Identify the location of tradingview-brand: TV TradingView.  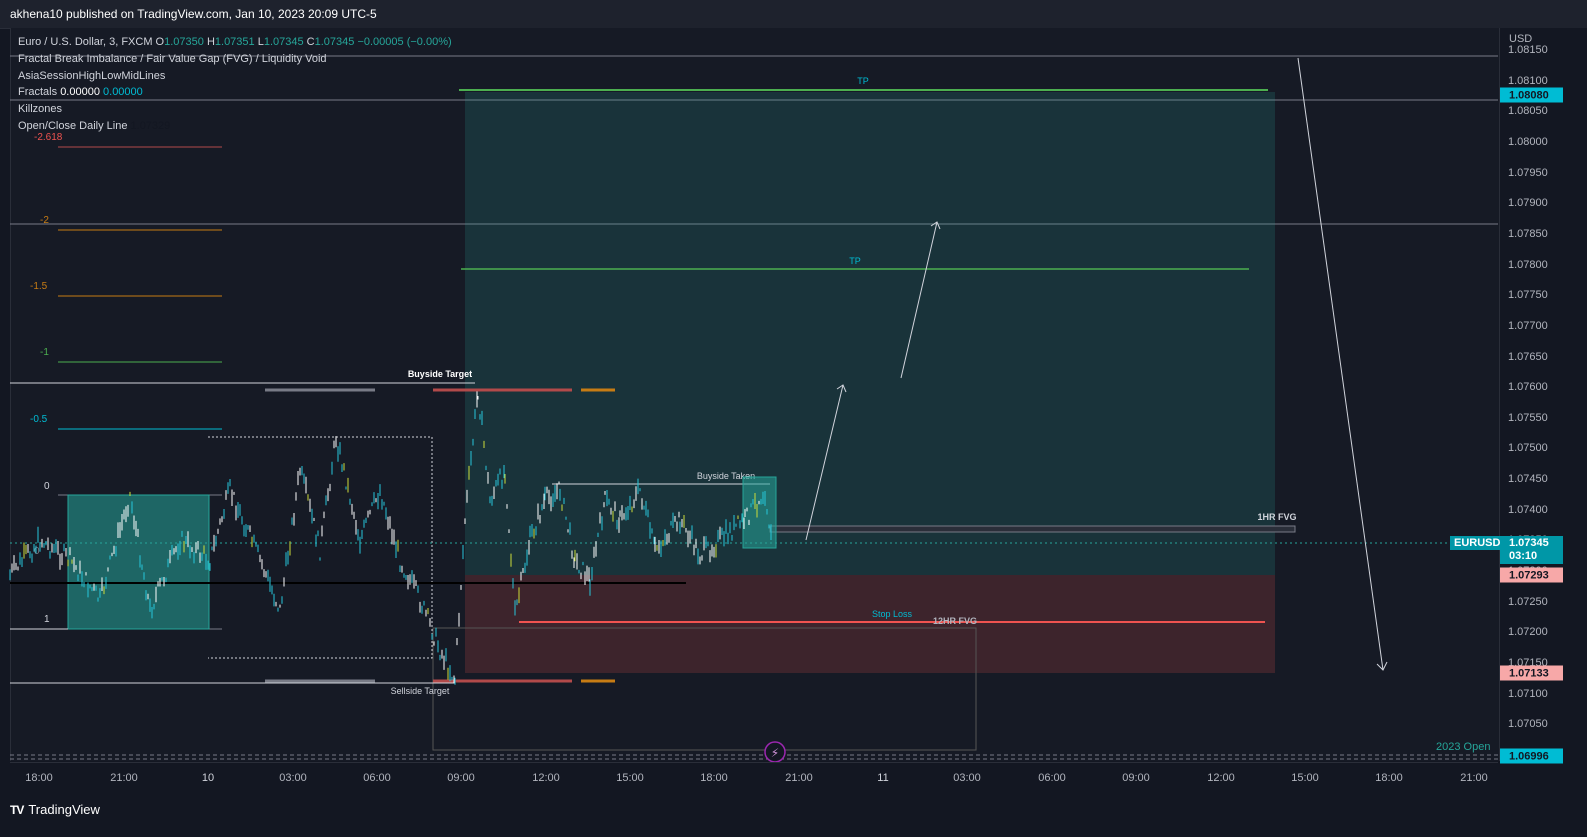
(55, 809).